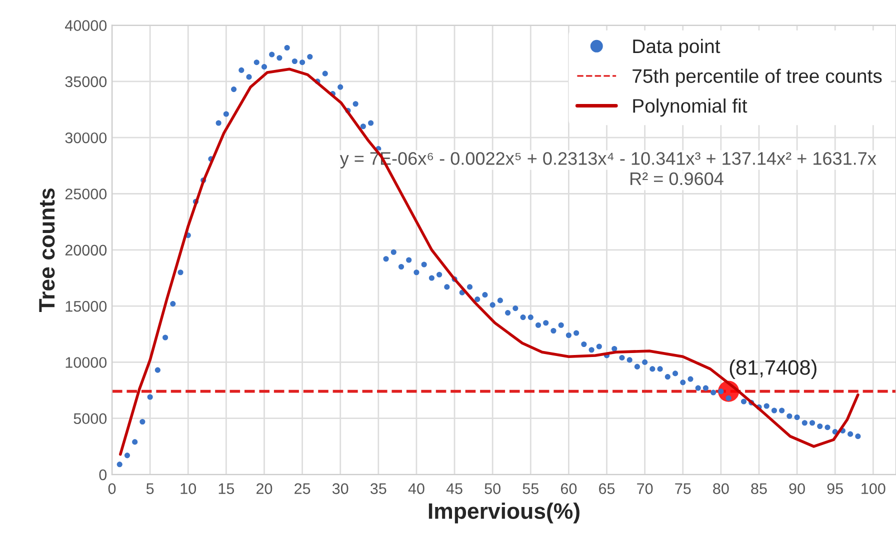  I want to click on x-tick-label: 20, so click(264, 488).